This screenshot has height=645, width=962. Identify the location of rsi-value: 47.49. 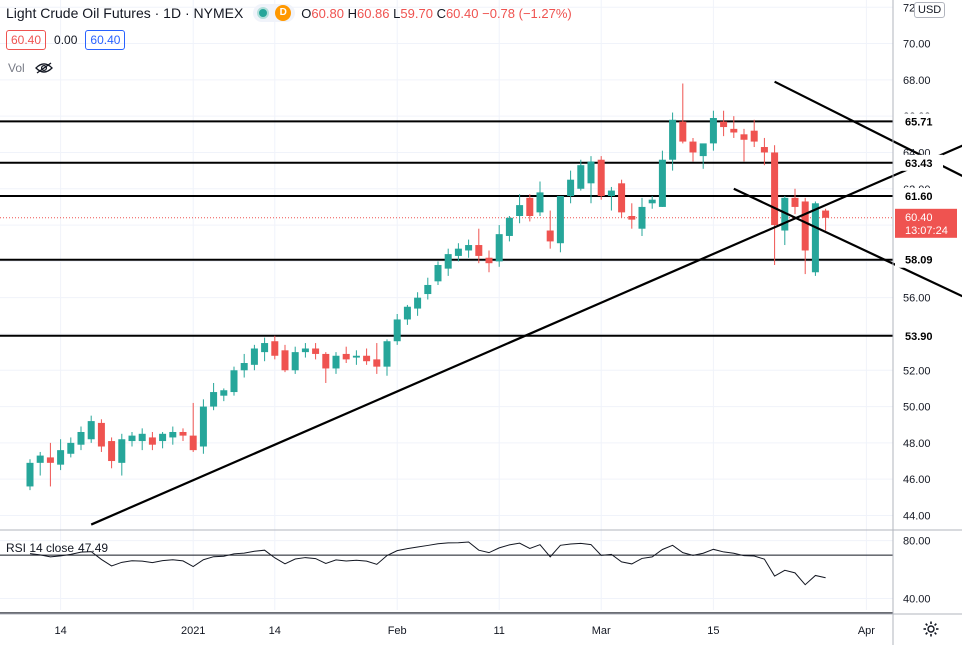
(93, 548).